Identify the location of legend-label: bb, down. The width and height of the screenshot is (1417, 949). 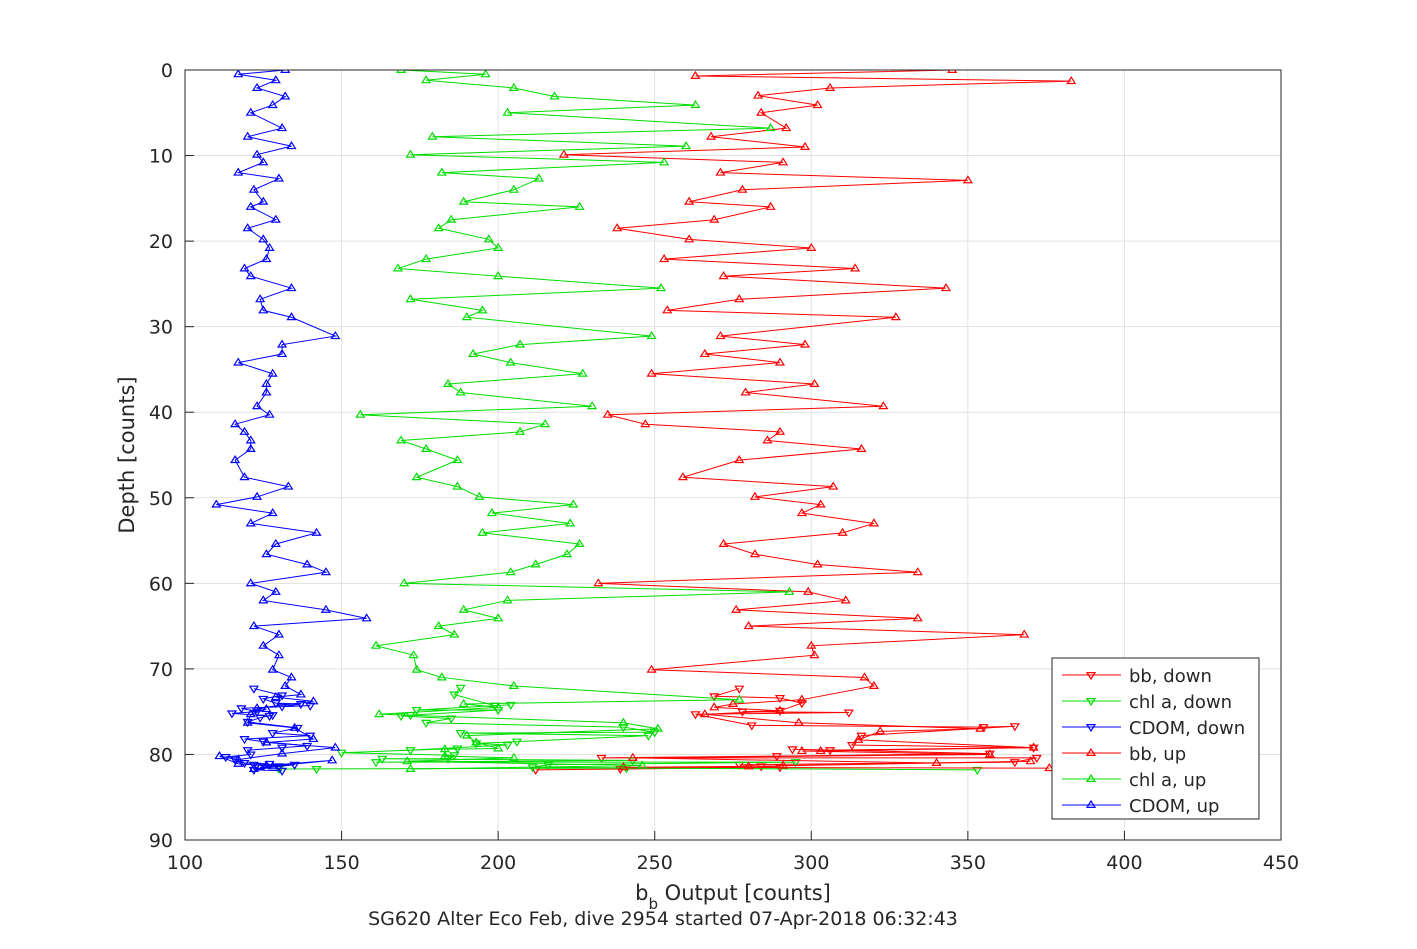
(1170, 676).